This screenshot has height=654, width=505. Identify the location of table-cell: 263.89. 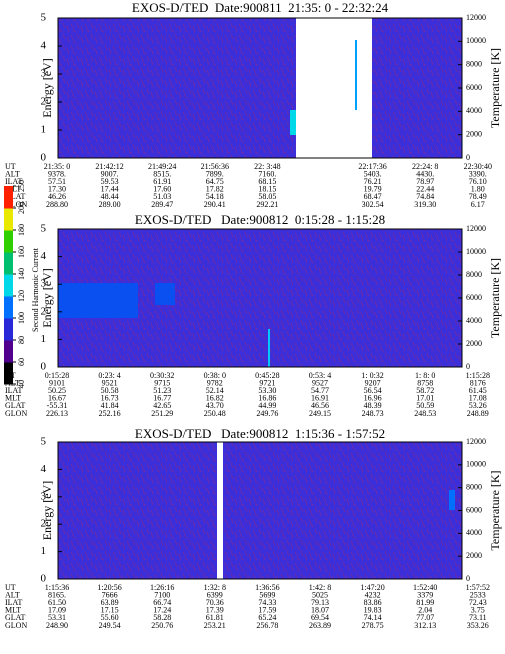
(320, 625).